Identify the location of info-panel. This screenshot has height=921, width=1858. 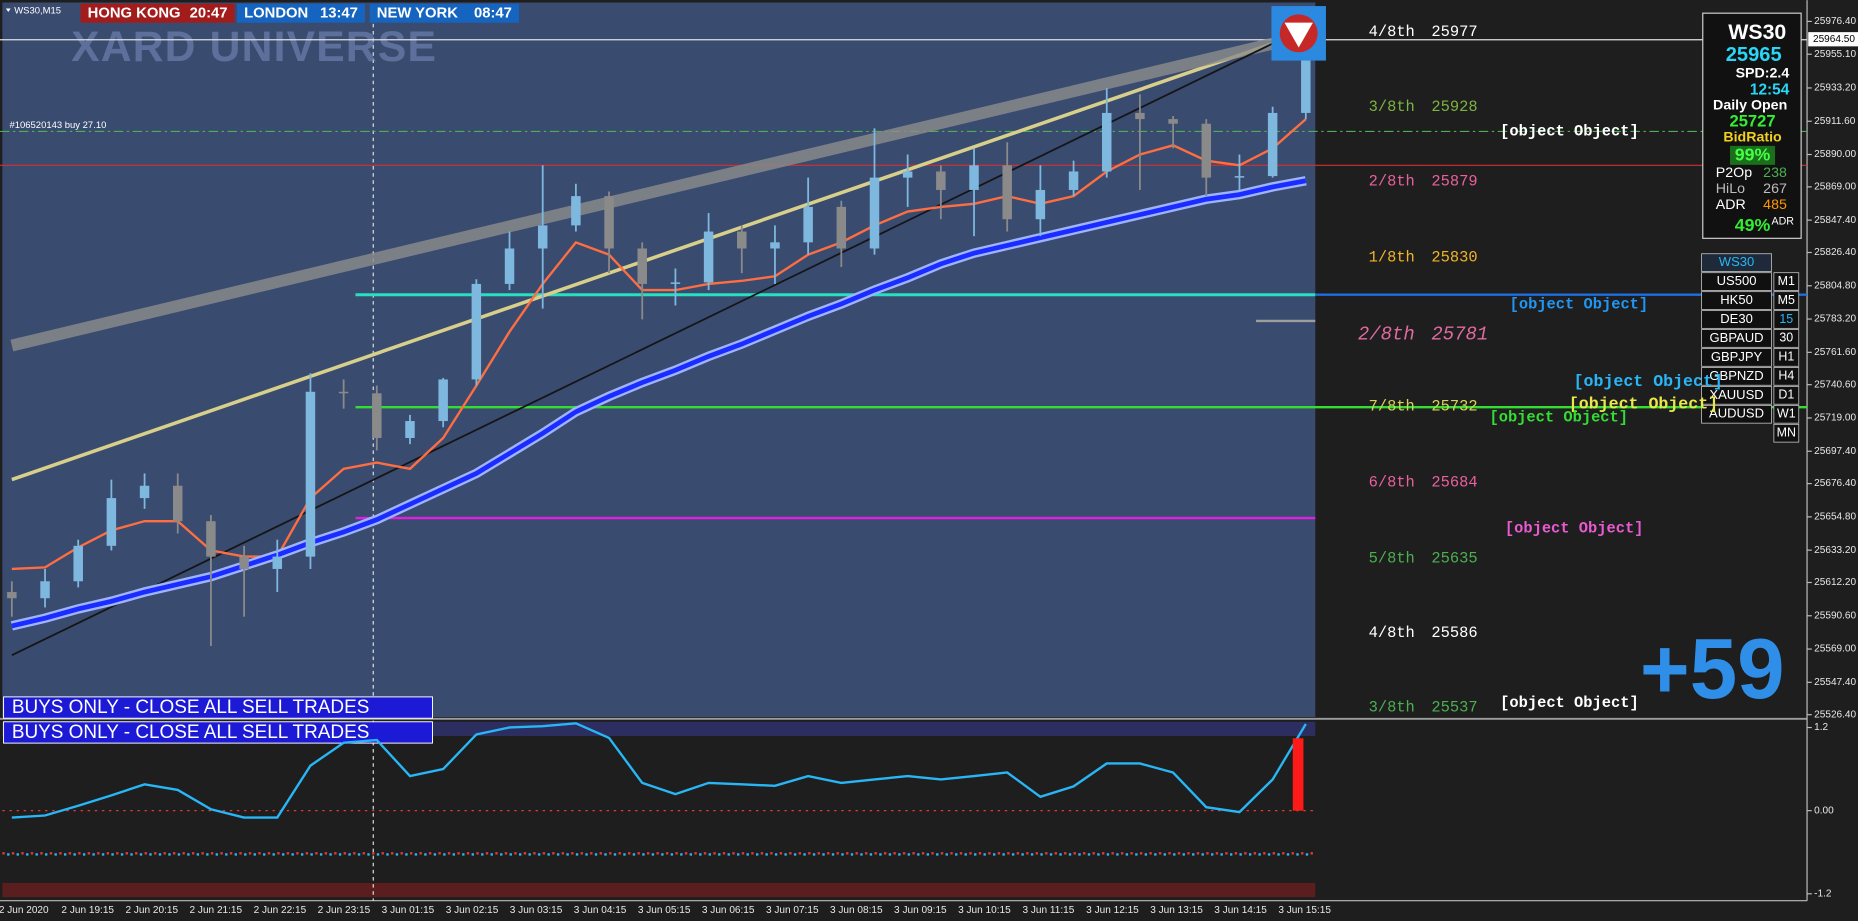
(1752, 125).